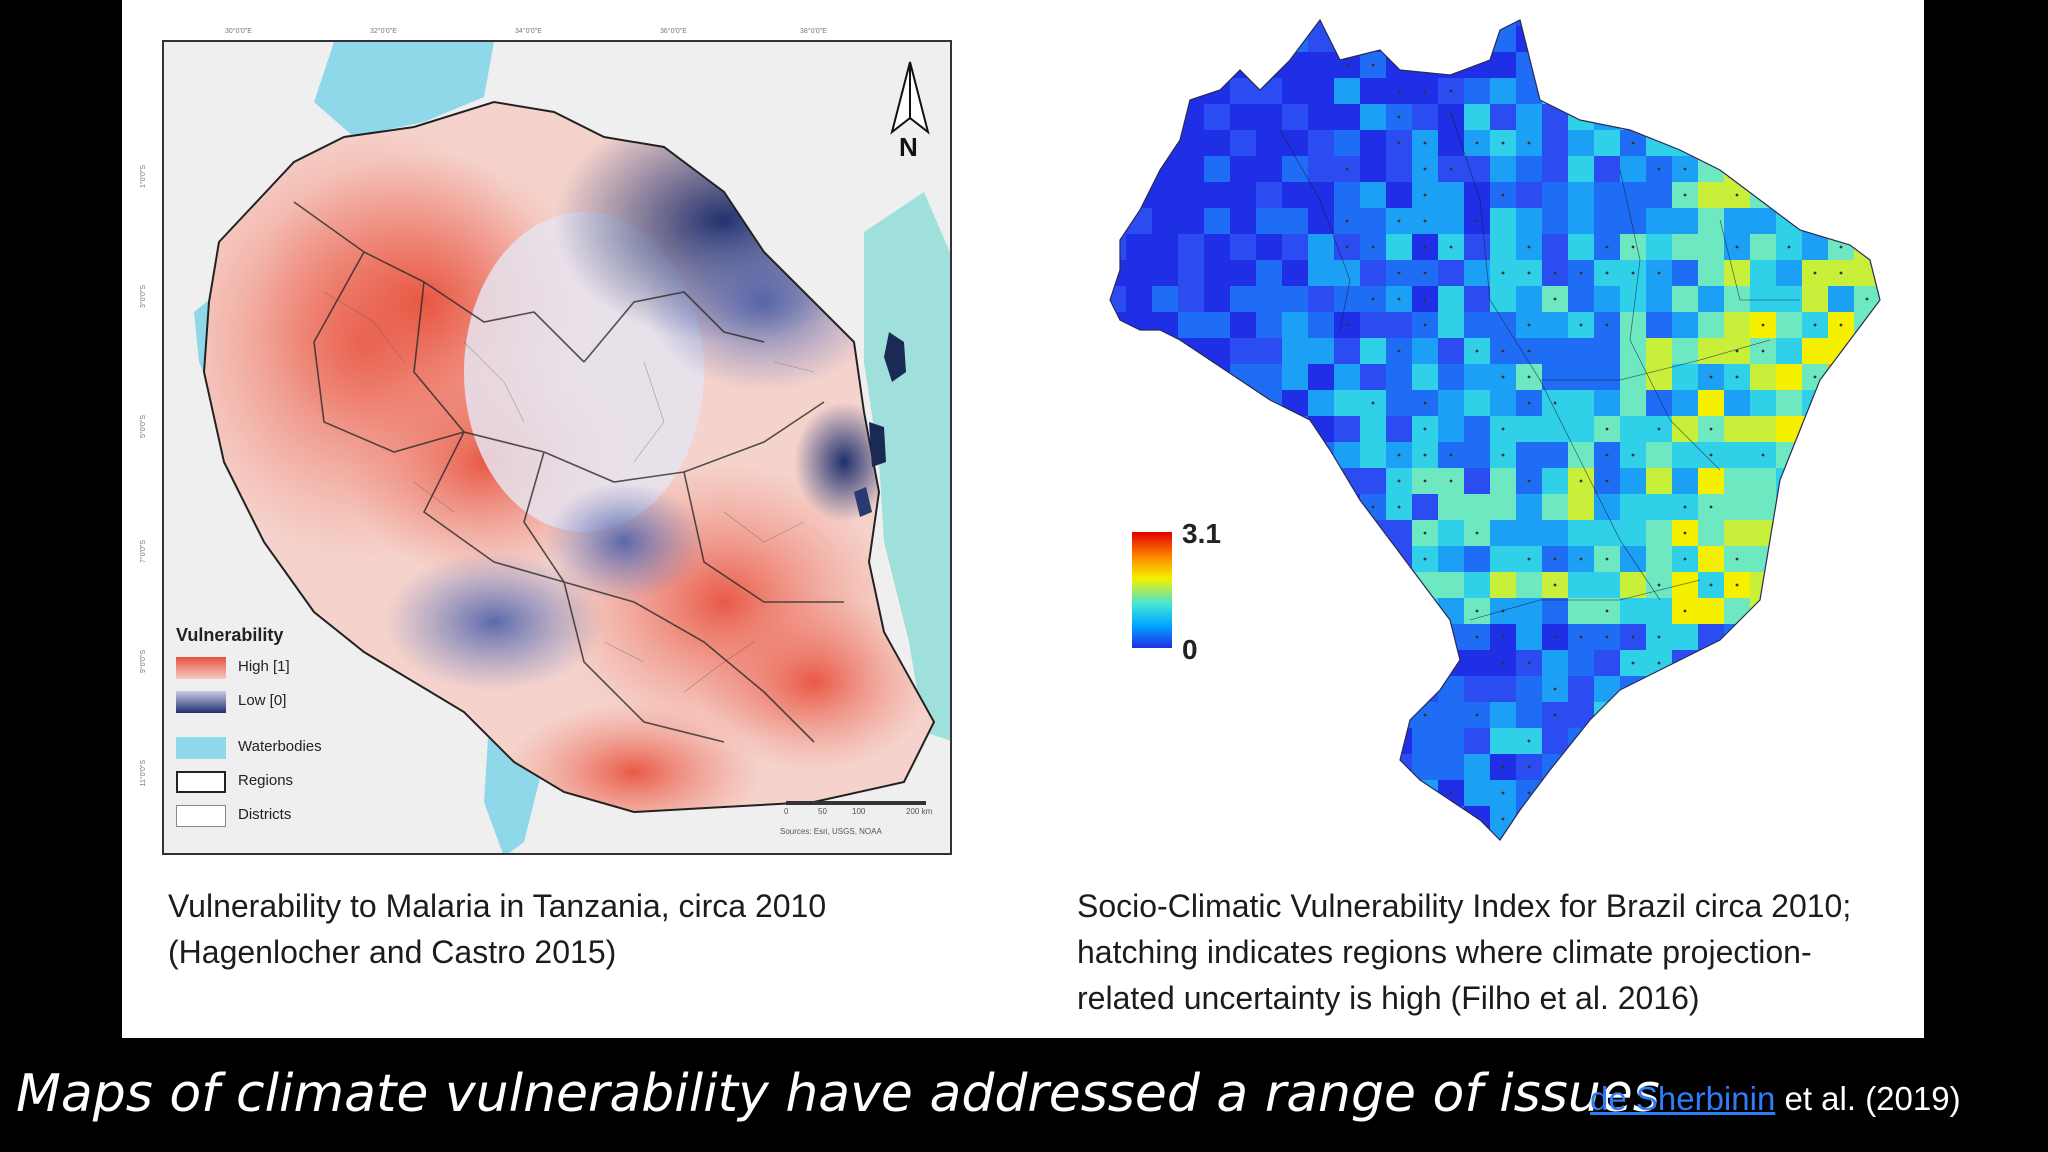 Image resolution: width=2048 pixels, height=1152 pixels. What do you see at coordinates (280, 746) in the screenshot?
I see `legend-water-label: Waterbodies` at bounding box center [280, 746].